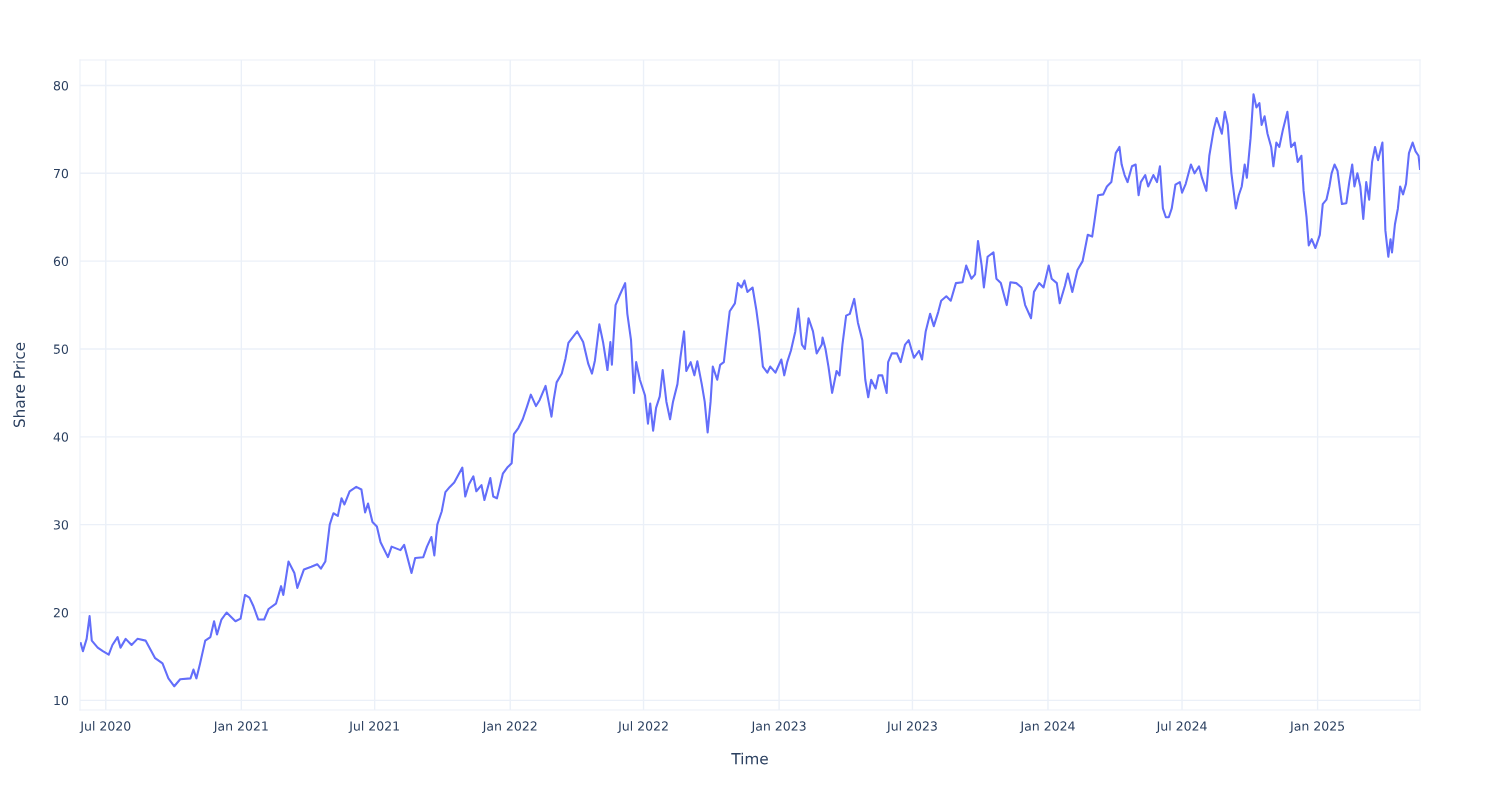  I want to click on y-tick-label: 30, so click(61, 525).